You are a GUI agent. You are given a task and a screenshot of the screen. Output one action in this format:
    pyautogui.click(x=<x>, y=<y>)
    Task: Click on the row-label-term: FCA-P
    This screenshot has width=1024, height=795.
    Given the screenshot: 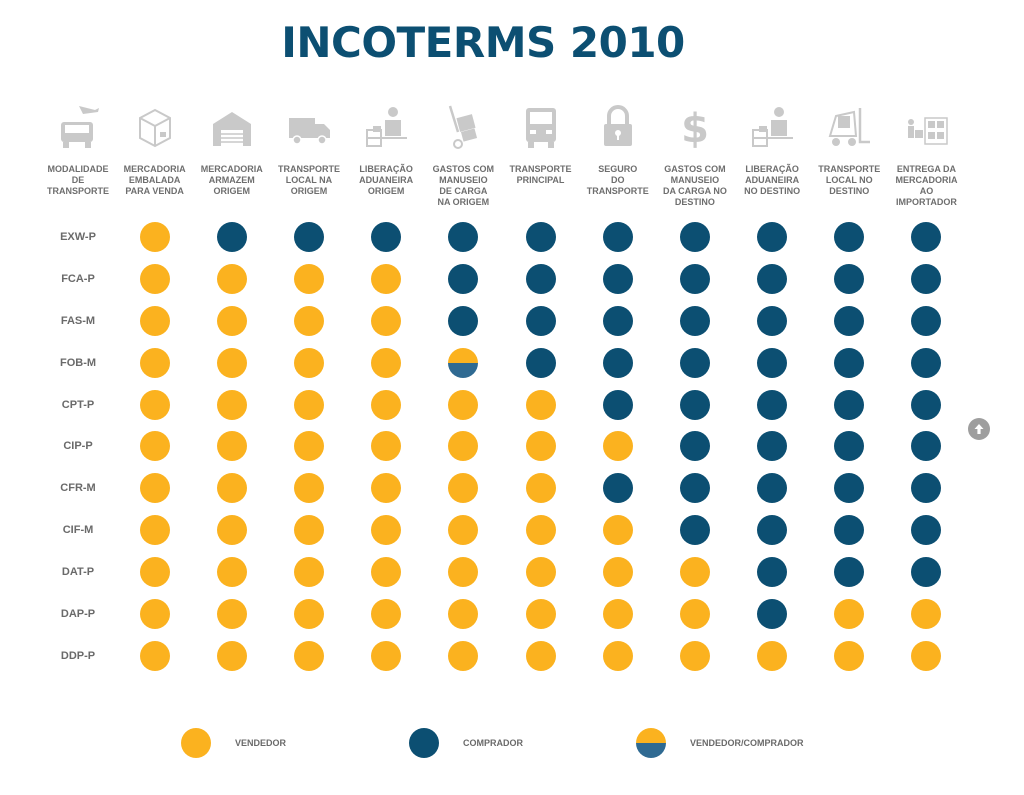 What is the action you would take?
    pyautogui.click(x=78, y=278)
    